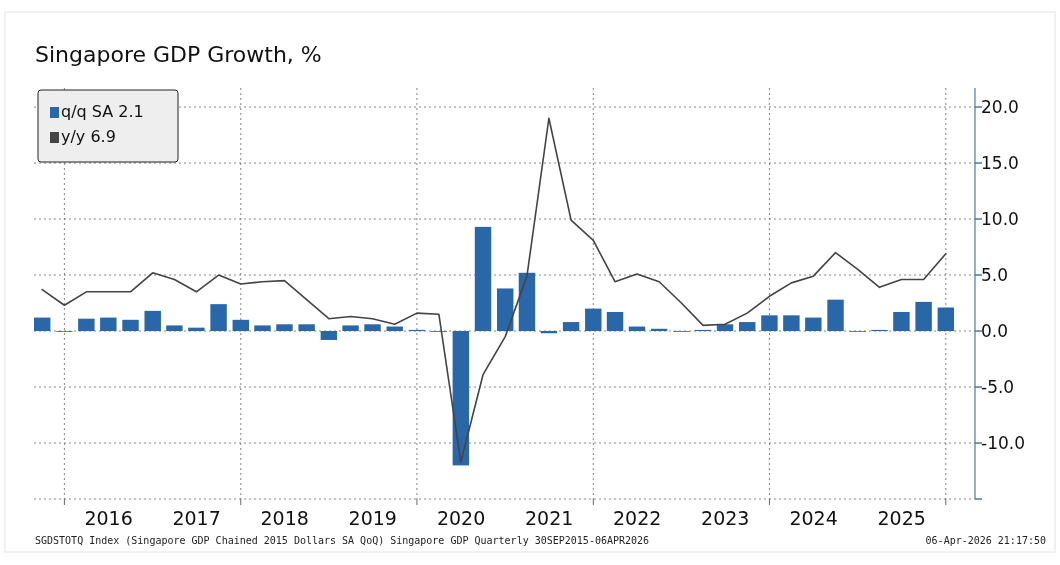  I want to click on text: SGDSTOTQ Index (Singapore GDP Chained 2015 Dollars SA QoQ) Singapore GDP Quarterly 30SEP2015-06APR2026, so click(342, 540).